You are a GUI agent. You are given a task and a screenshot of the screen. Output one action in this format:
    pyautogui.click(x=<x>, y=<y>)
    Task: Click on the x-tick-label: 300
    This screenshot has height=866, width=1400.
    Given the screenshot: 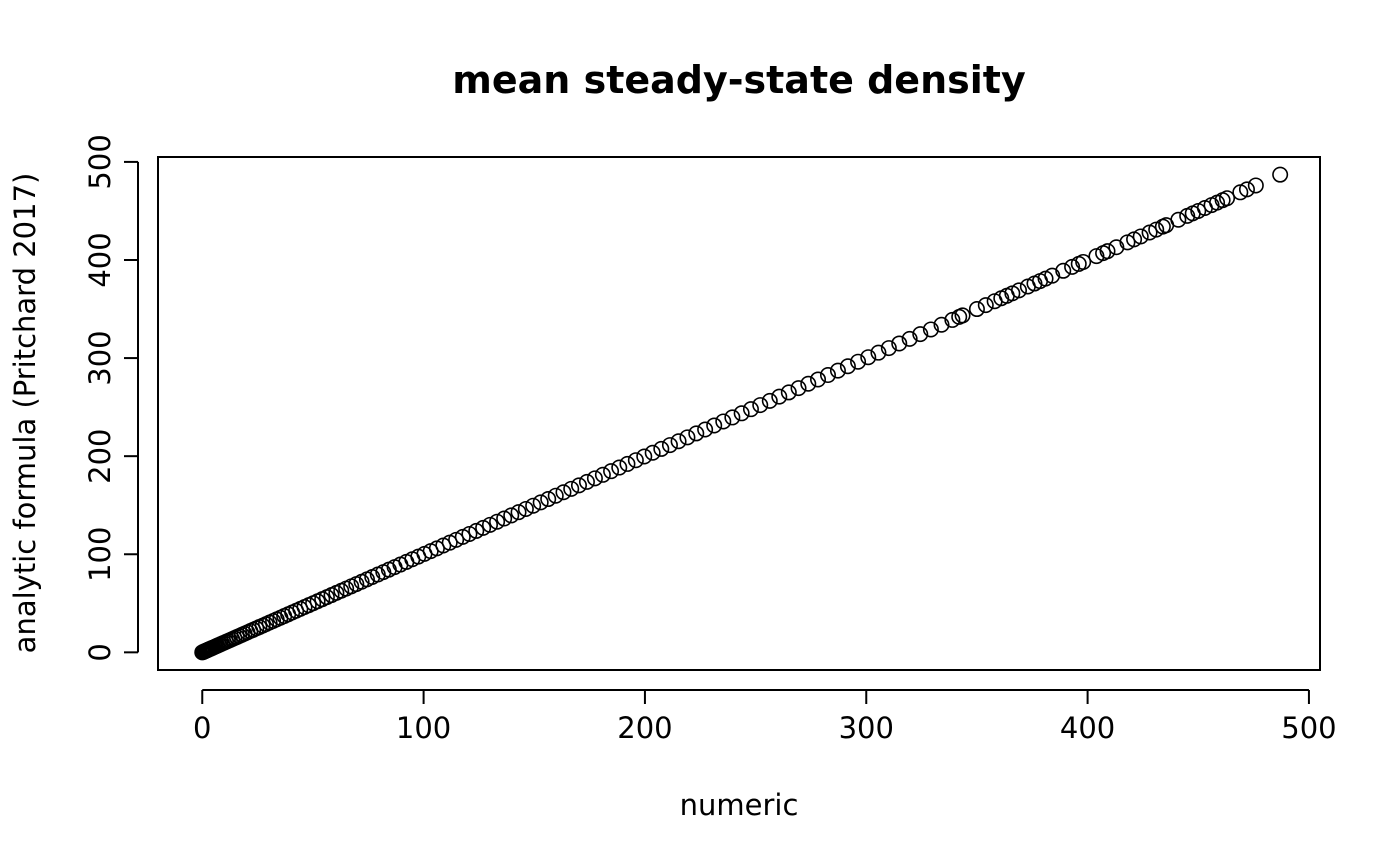 What is the action you would take?
    pyautogui.click(x=866, y=728)
    